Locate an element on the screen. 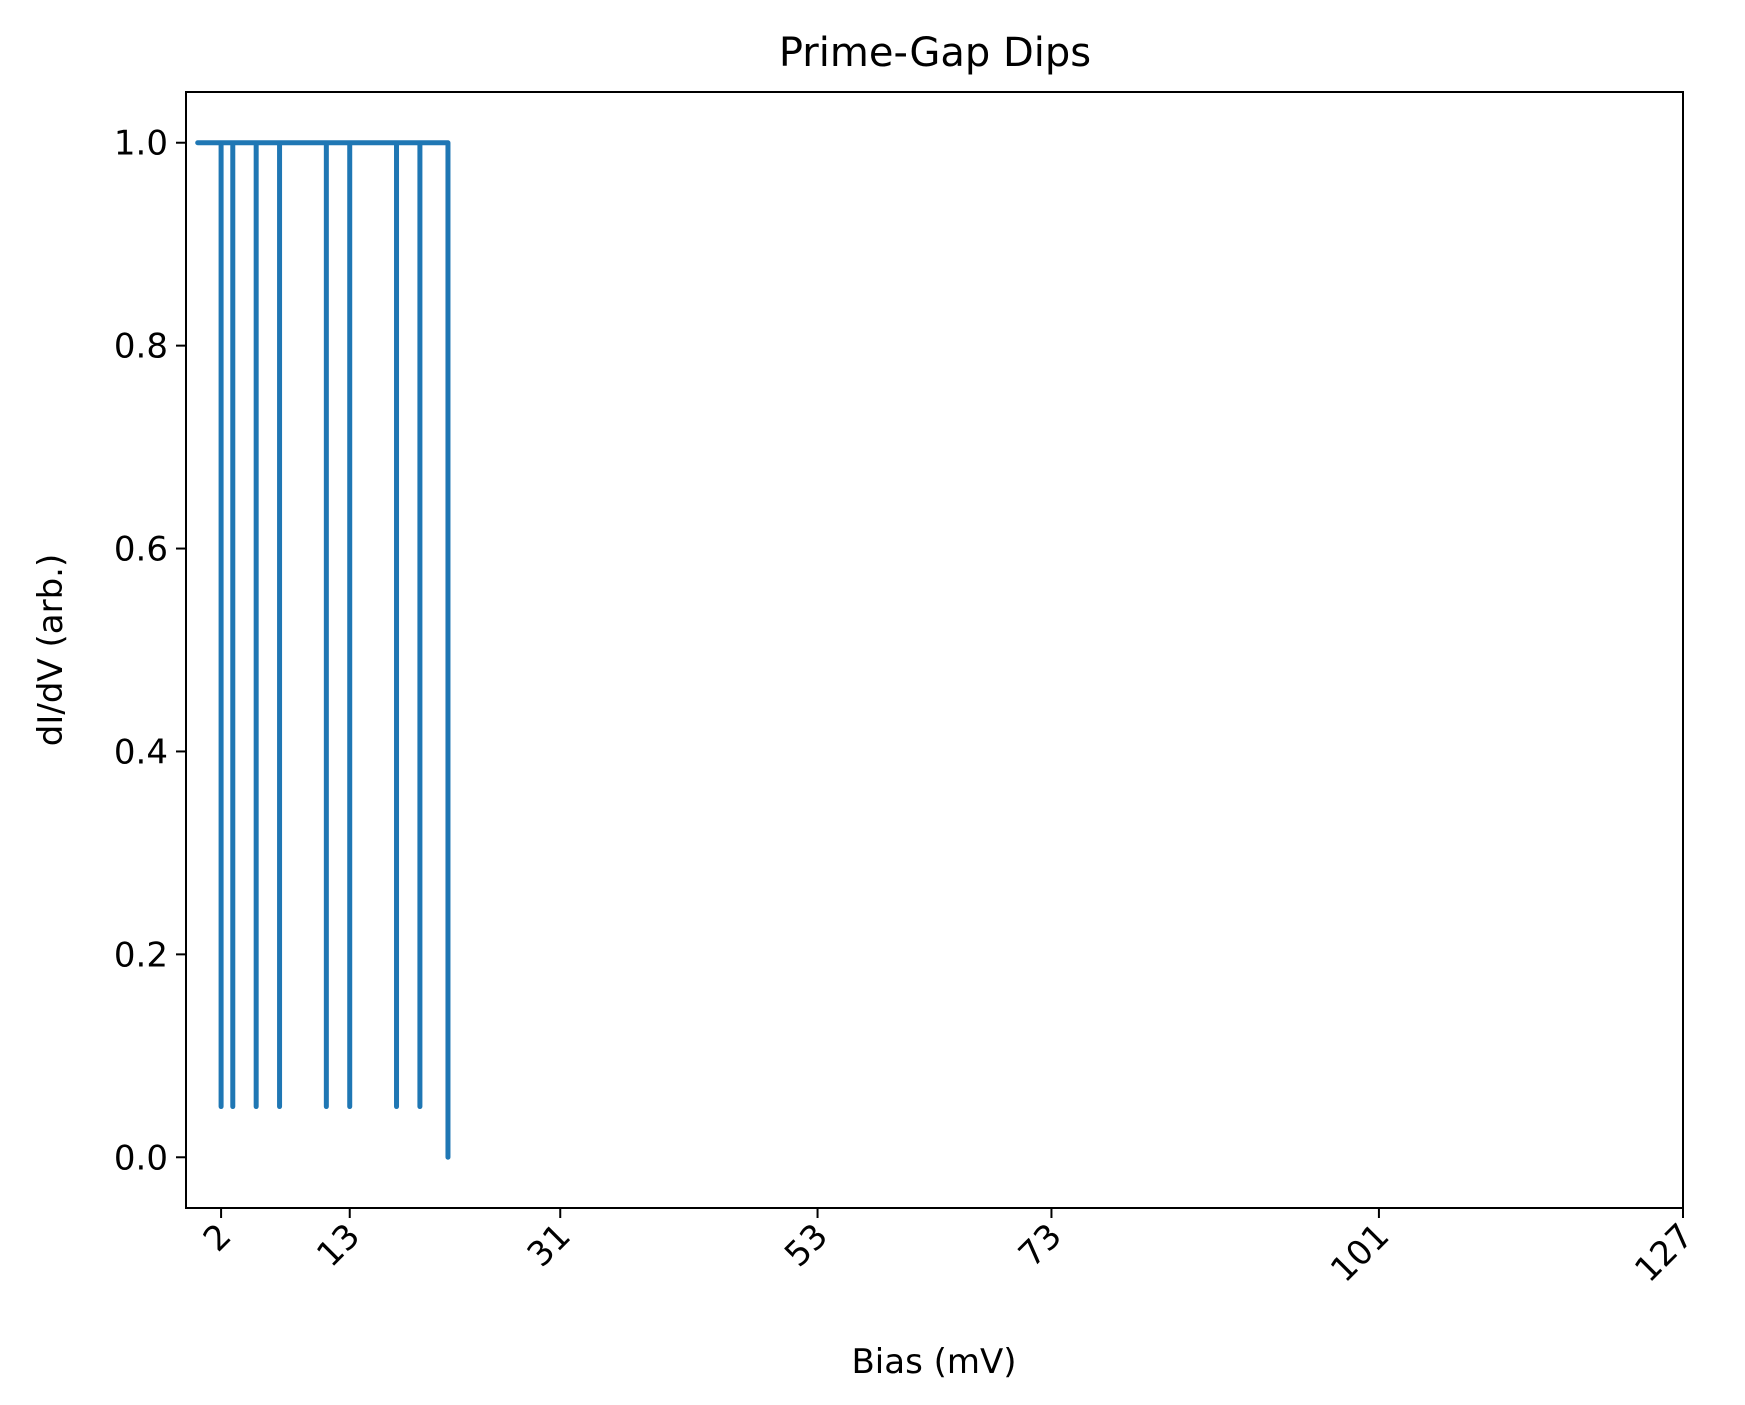 The width and height of the screenshot is (1745, 1405). y-tick-label: 0.4 is located at coordinates (141, 752).